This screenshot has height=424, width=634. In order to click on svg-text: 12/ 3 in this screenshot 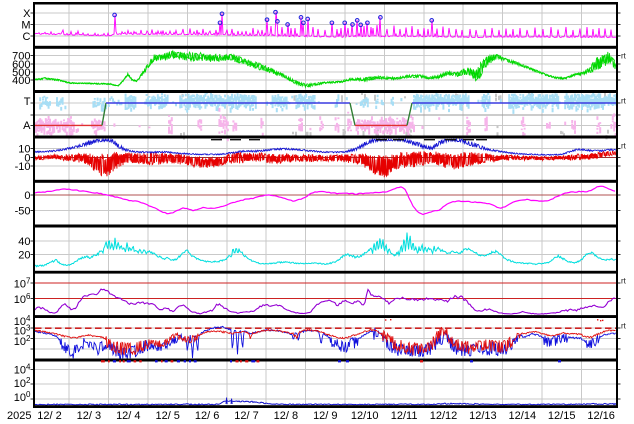, I will do `click(89, 416)`.